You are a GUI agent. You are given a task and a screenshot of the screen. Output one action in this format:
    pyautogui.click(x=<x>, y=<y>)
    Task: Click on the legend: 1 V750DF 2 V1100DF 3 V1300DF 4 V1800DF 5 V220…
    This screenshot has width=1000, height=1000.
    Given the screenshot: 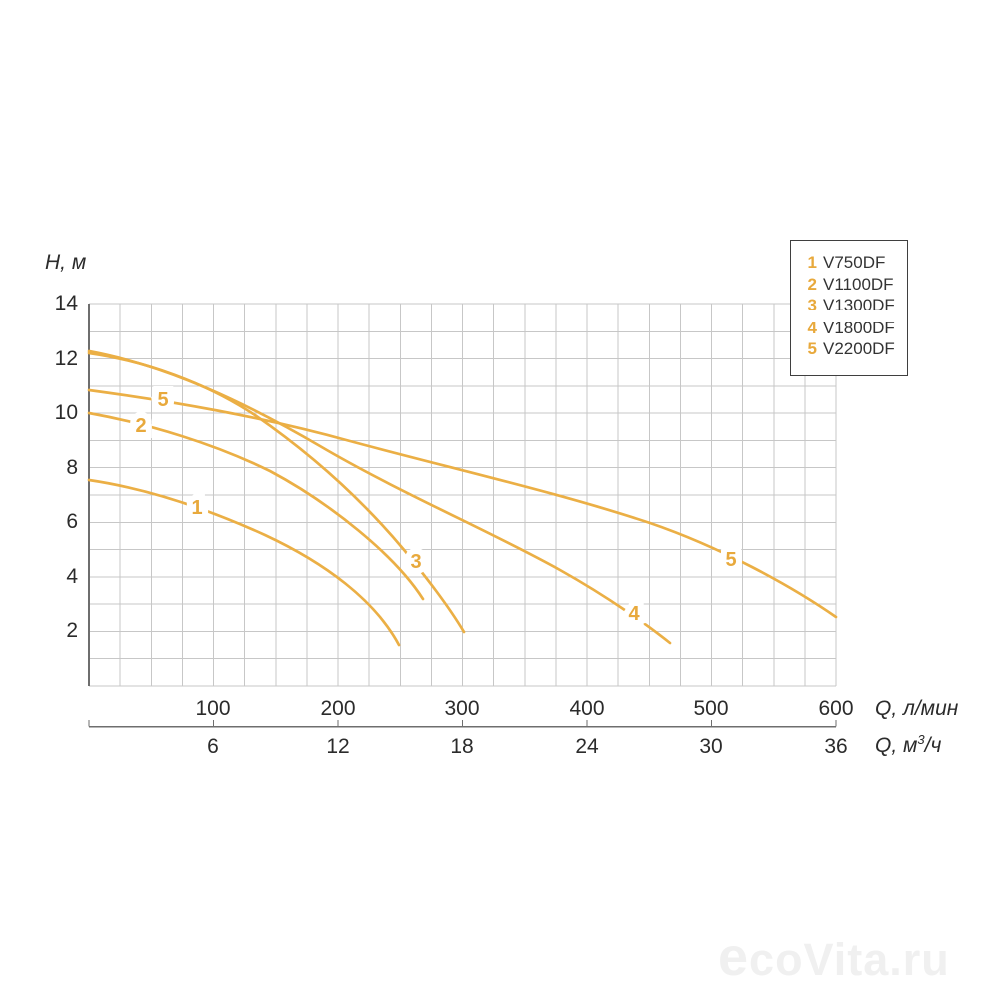 What is the action you would take?
    pyautogui.click(x=849, y=308)
    